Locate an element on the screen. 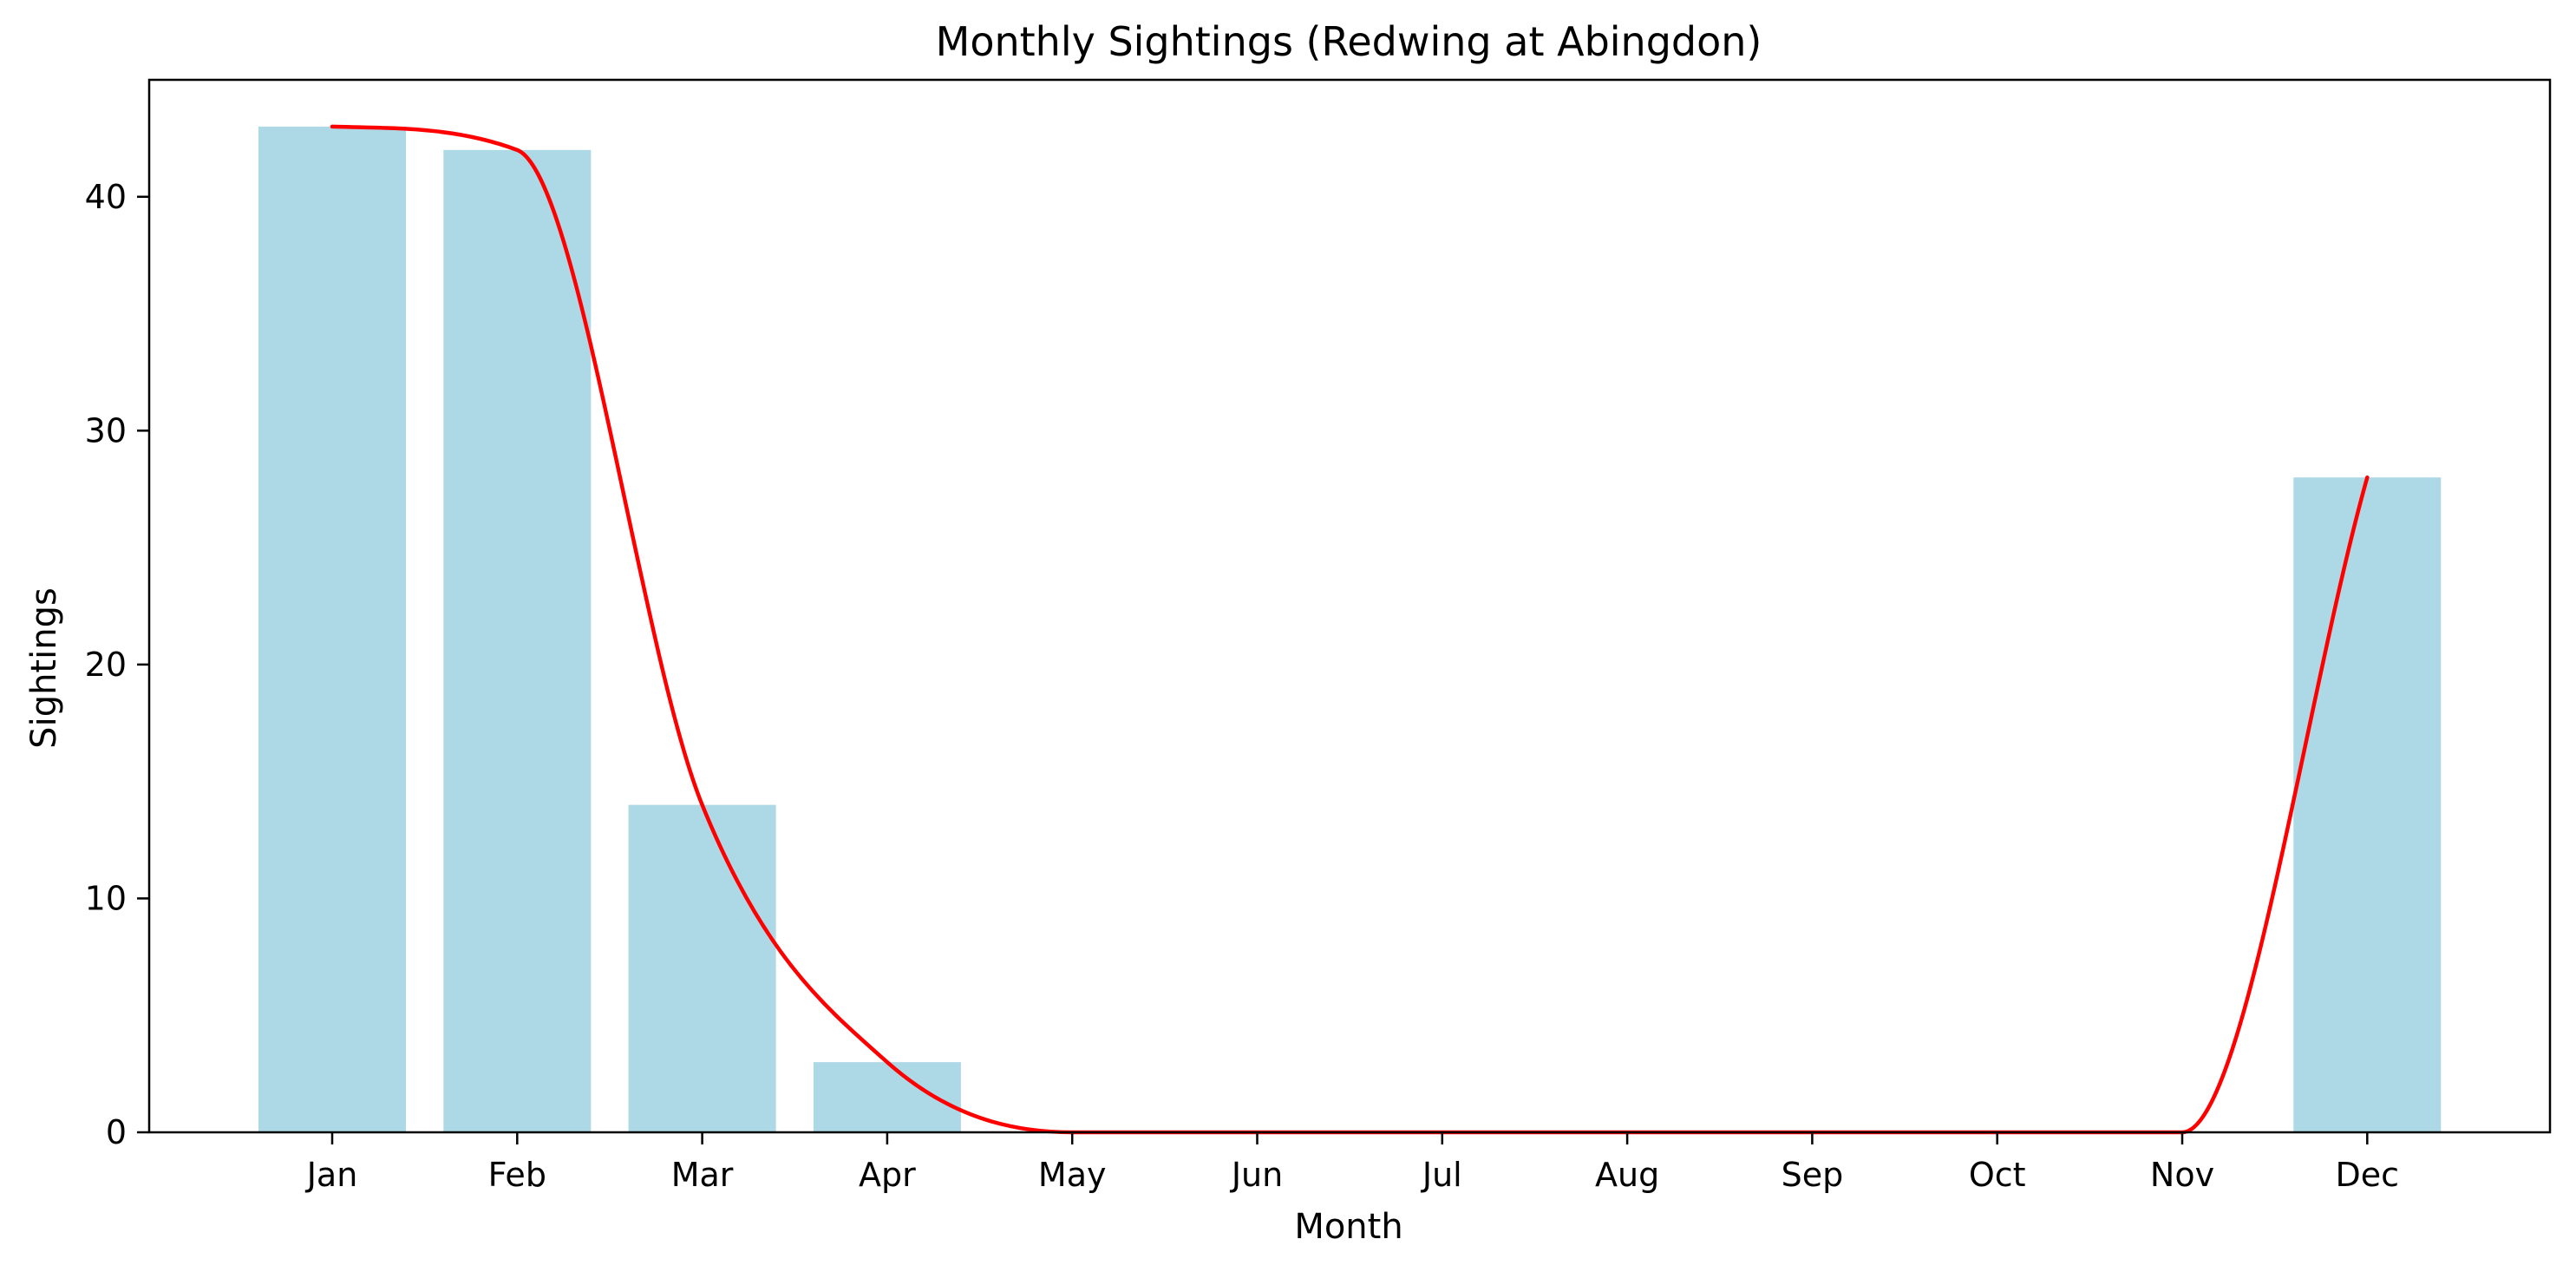 The width and height of the screenshot is (2576, 1272). y-tick-label: 0 is located at coordinates (116, 1132).